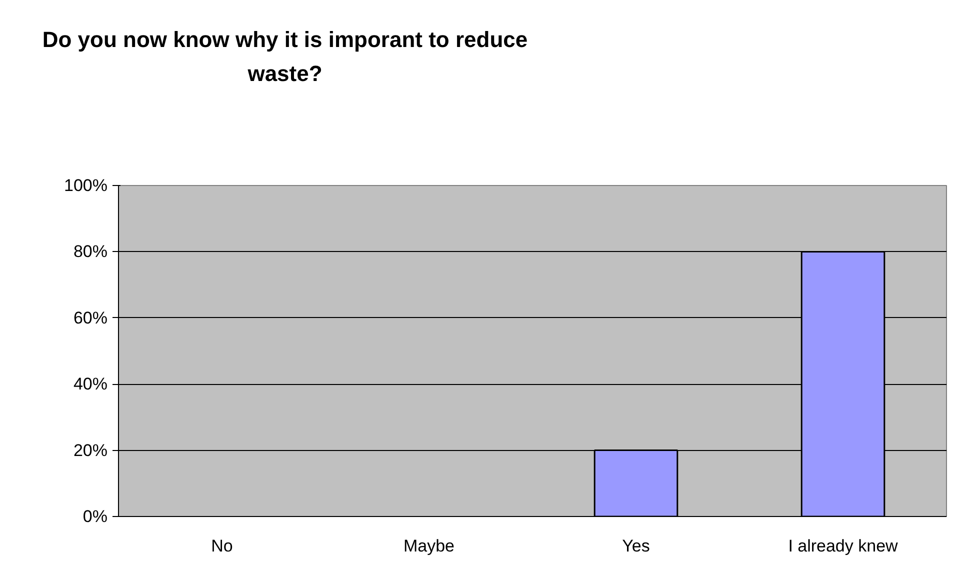 The width and height of the screenshot is (958, 583). I want to click on y-tick-label: 60%, so click(90, 318).